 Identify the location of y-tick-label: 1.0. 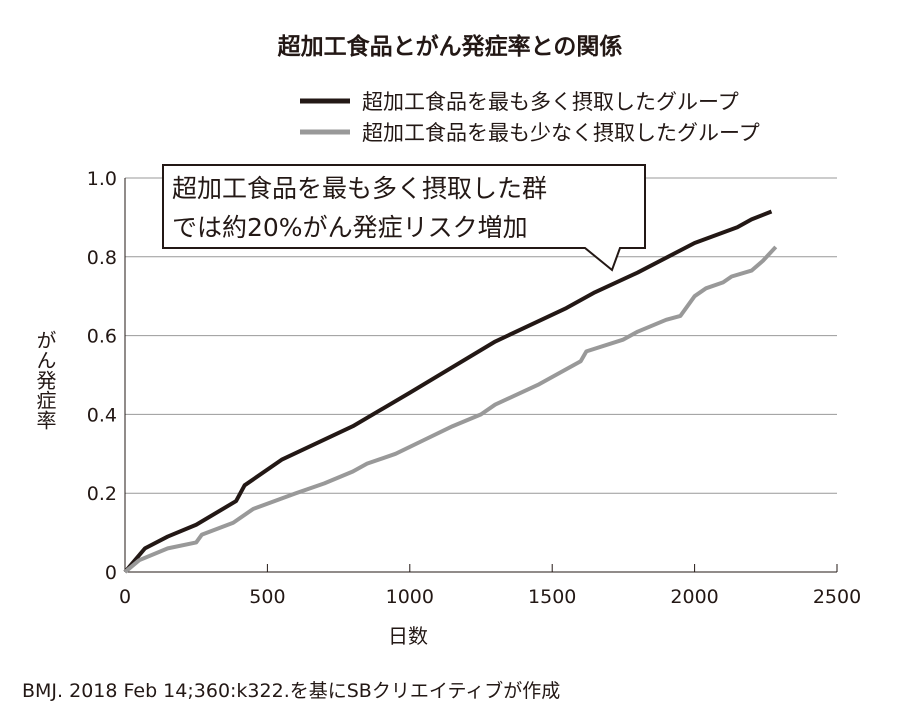
(102, 179).